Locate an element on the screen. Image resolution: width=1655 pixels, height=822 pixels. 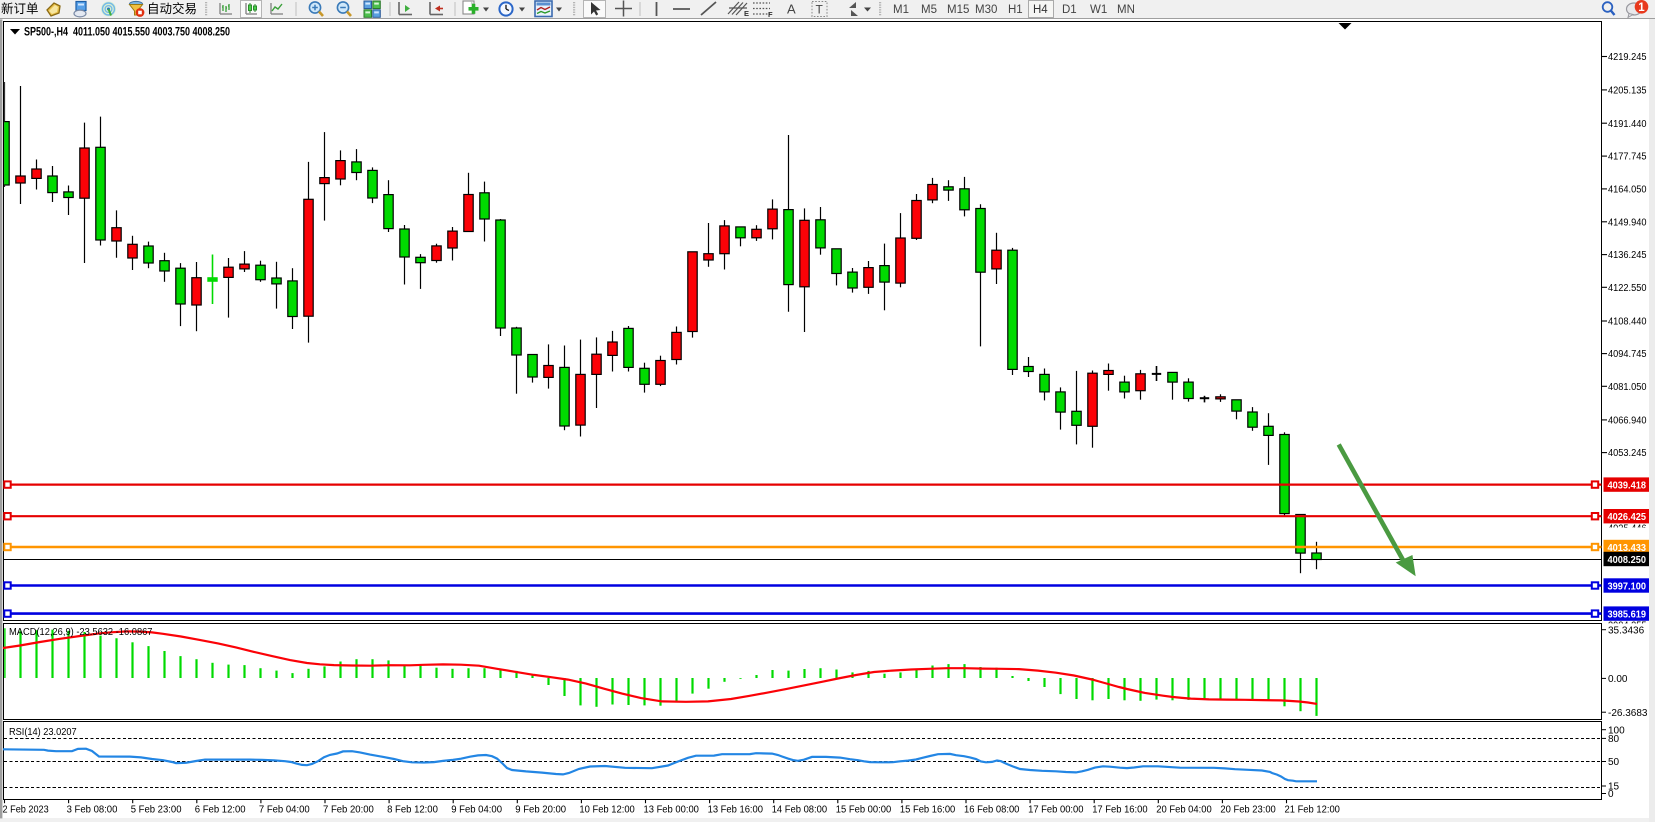
svg-text: 13 Feb 16:00 is located at coordinates (736, 809).